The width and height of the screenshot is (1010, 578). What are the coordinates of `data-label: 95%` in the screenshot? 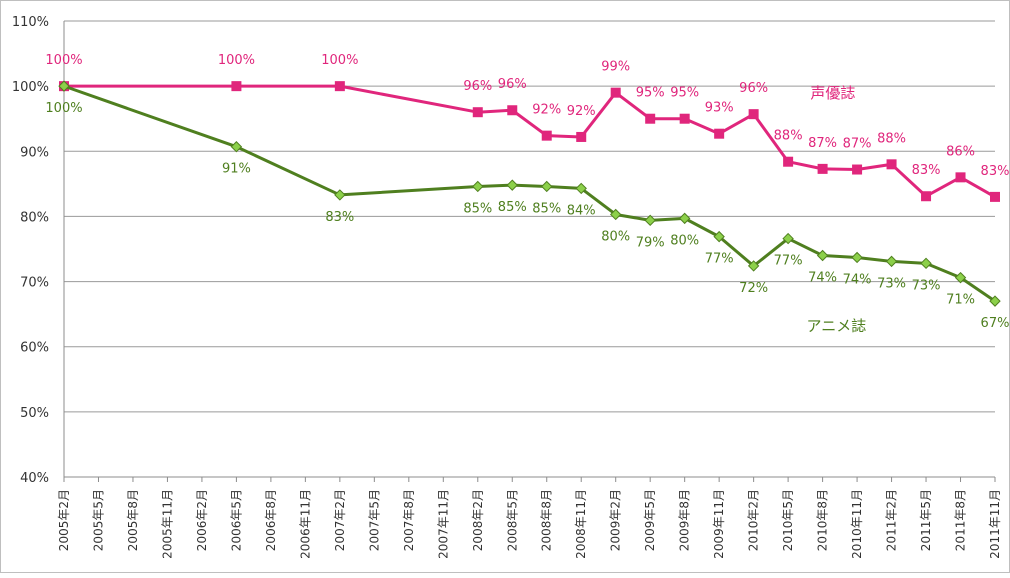 It's located at (650, 93).